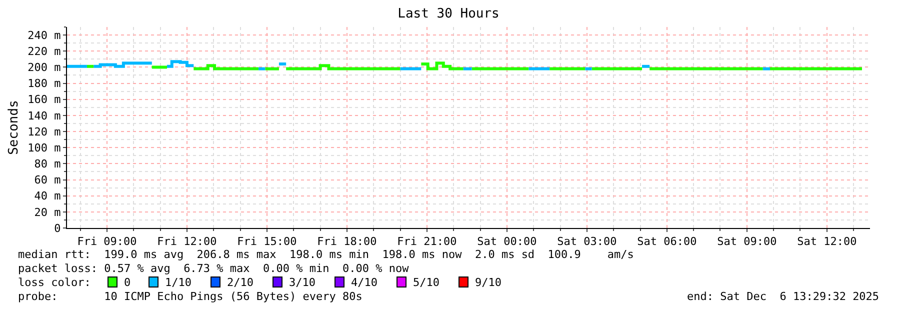 This screenshot has width=897, height=310. I want to click on x-tick-label: Sat 00:00, so click(507, 241).